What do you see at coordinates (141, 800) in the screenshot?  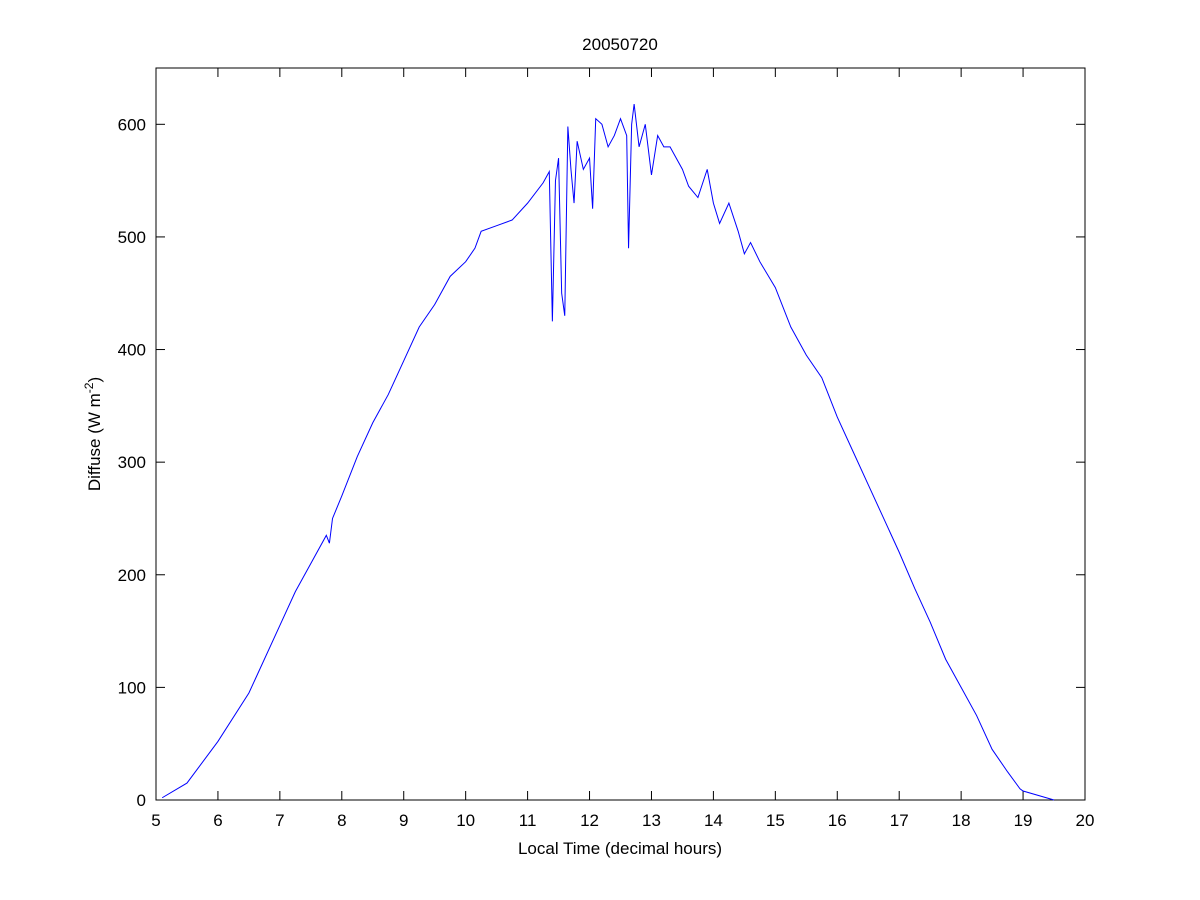 I see `y-tick-label: 0` at bounding box center [141, 800].